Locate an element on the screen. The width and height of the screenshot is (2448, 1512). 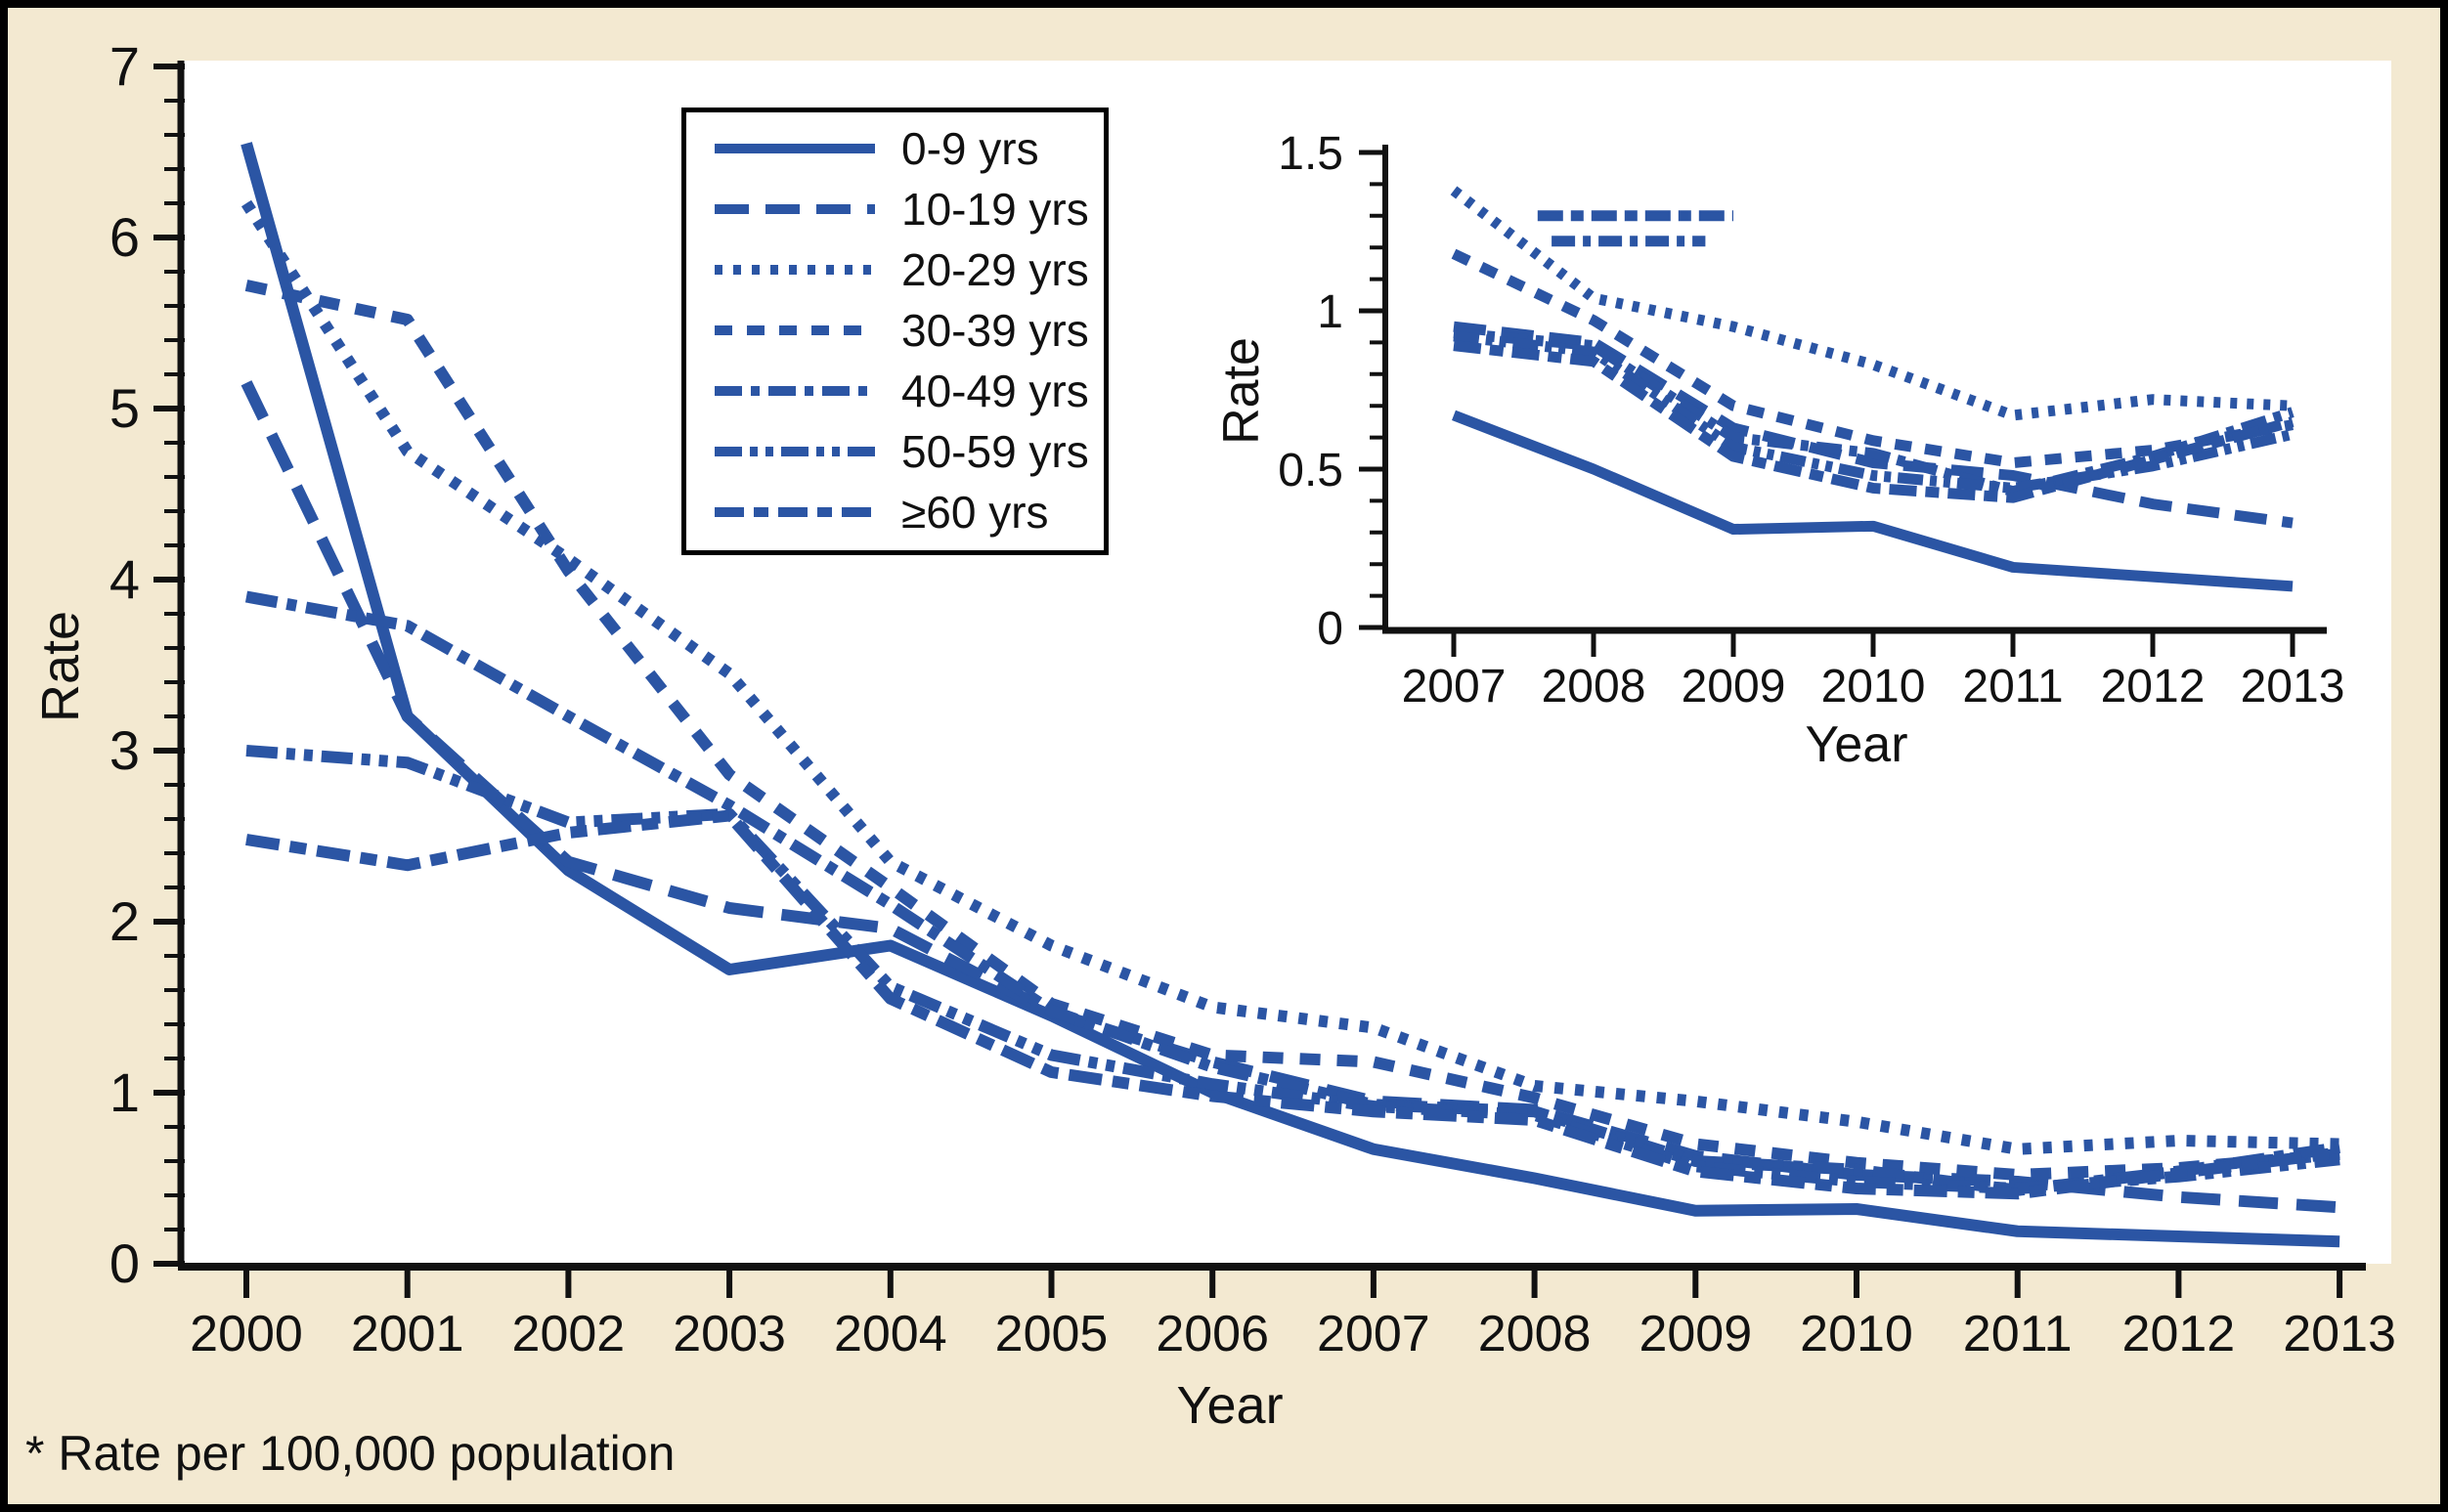
legend-item-20-29-yrs: 20-29 yrs is located at coordinates (908, 269).